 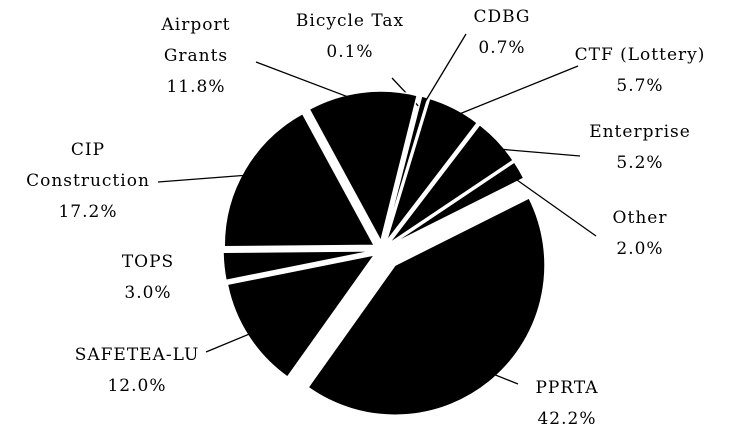 What do you see at coordinates (567, 419) in the screenshot?
I see `slice-percent: 42.2%` at bounding box center [567, 419].